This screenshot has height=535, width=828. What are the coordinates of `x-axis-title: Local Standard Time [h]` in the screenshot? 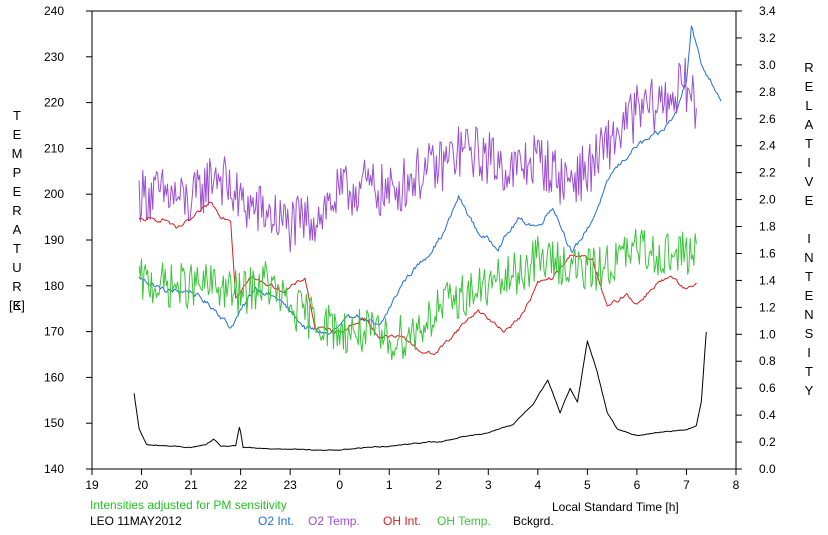 It's located at (615, 507).